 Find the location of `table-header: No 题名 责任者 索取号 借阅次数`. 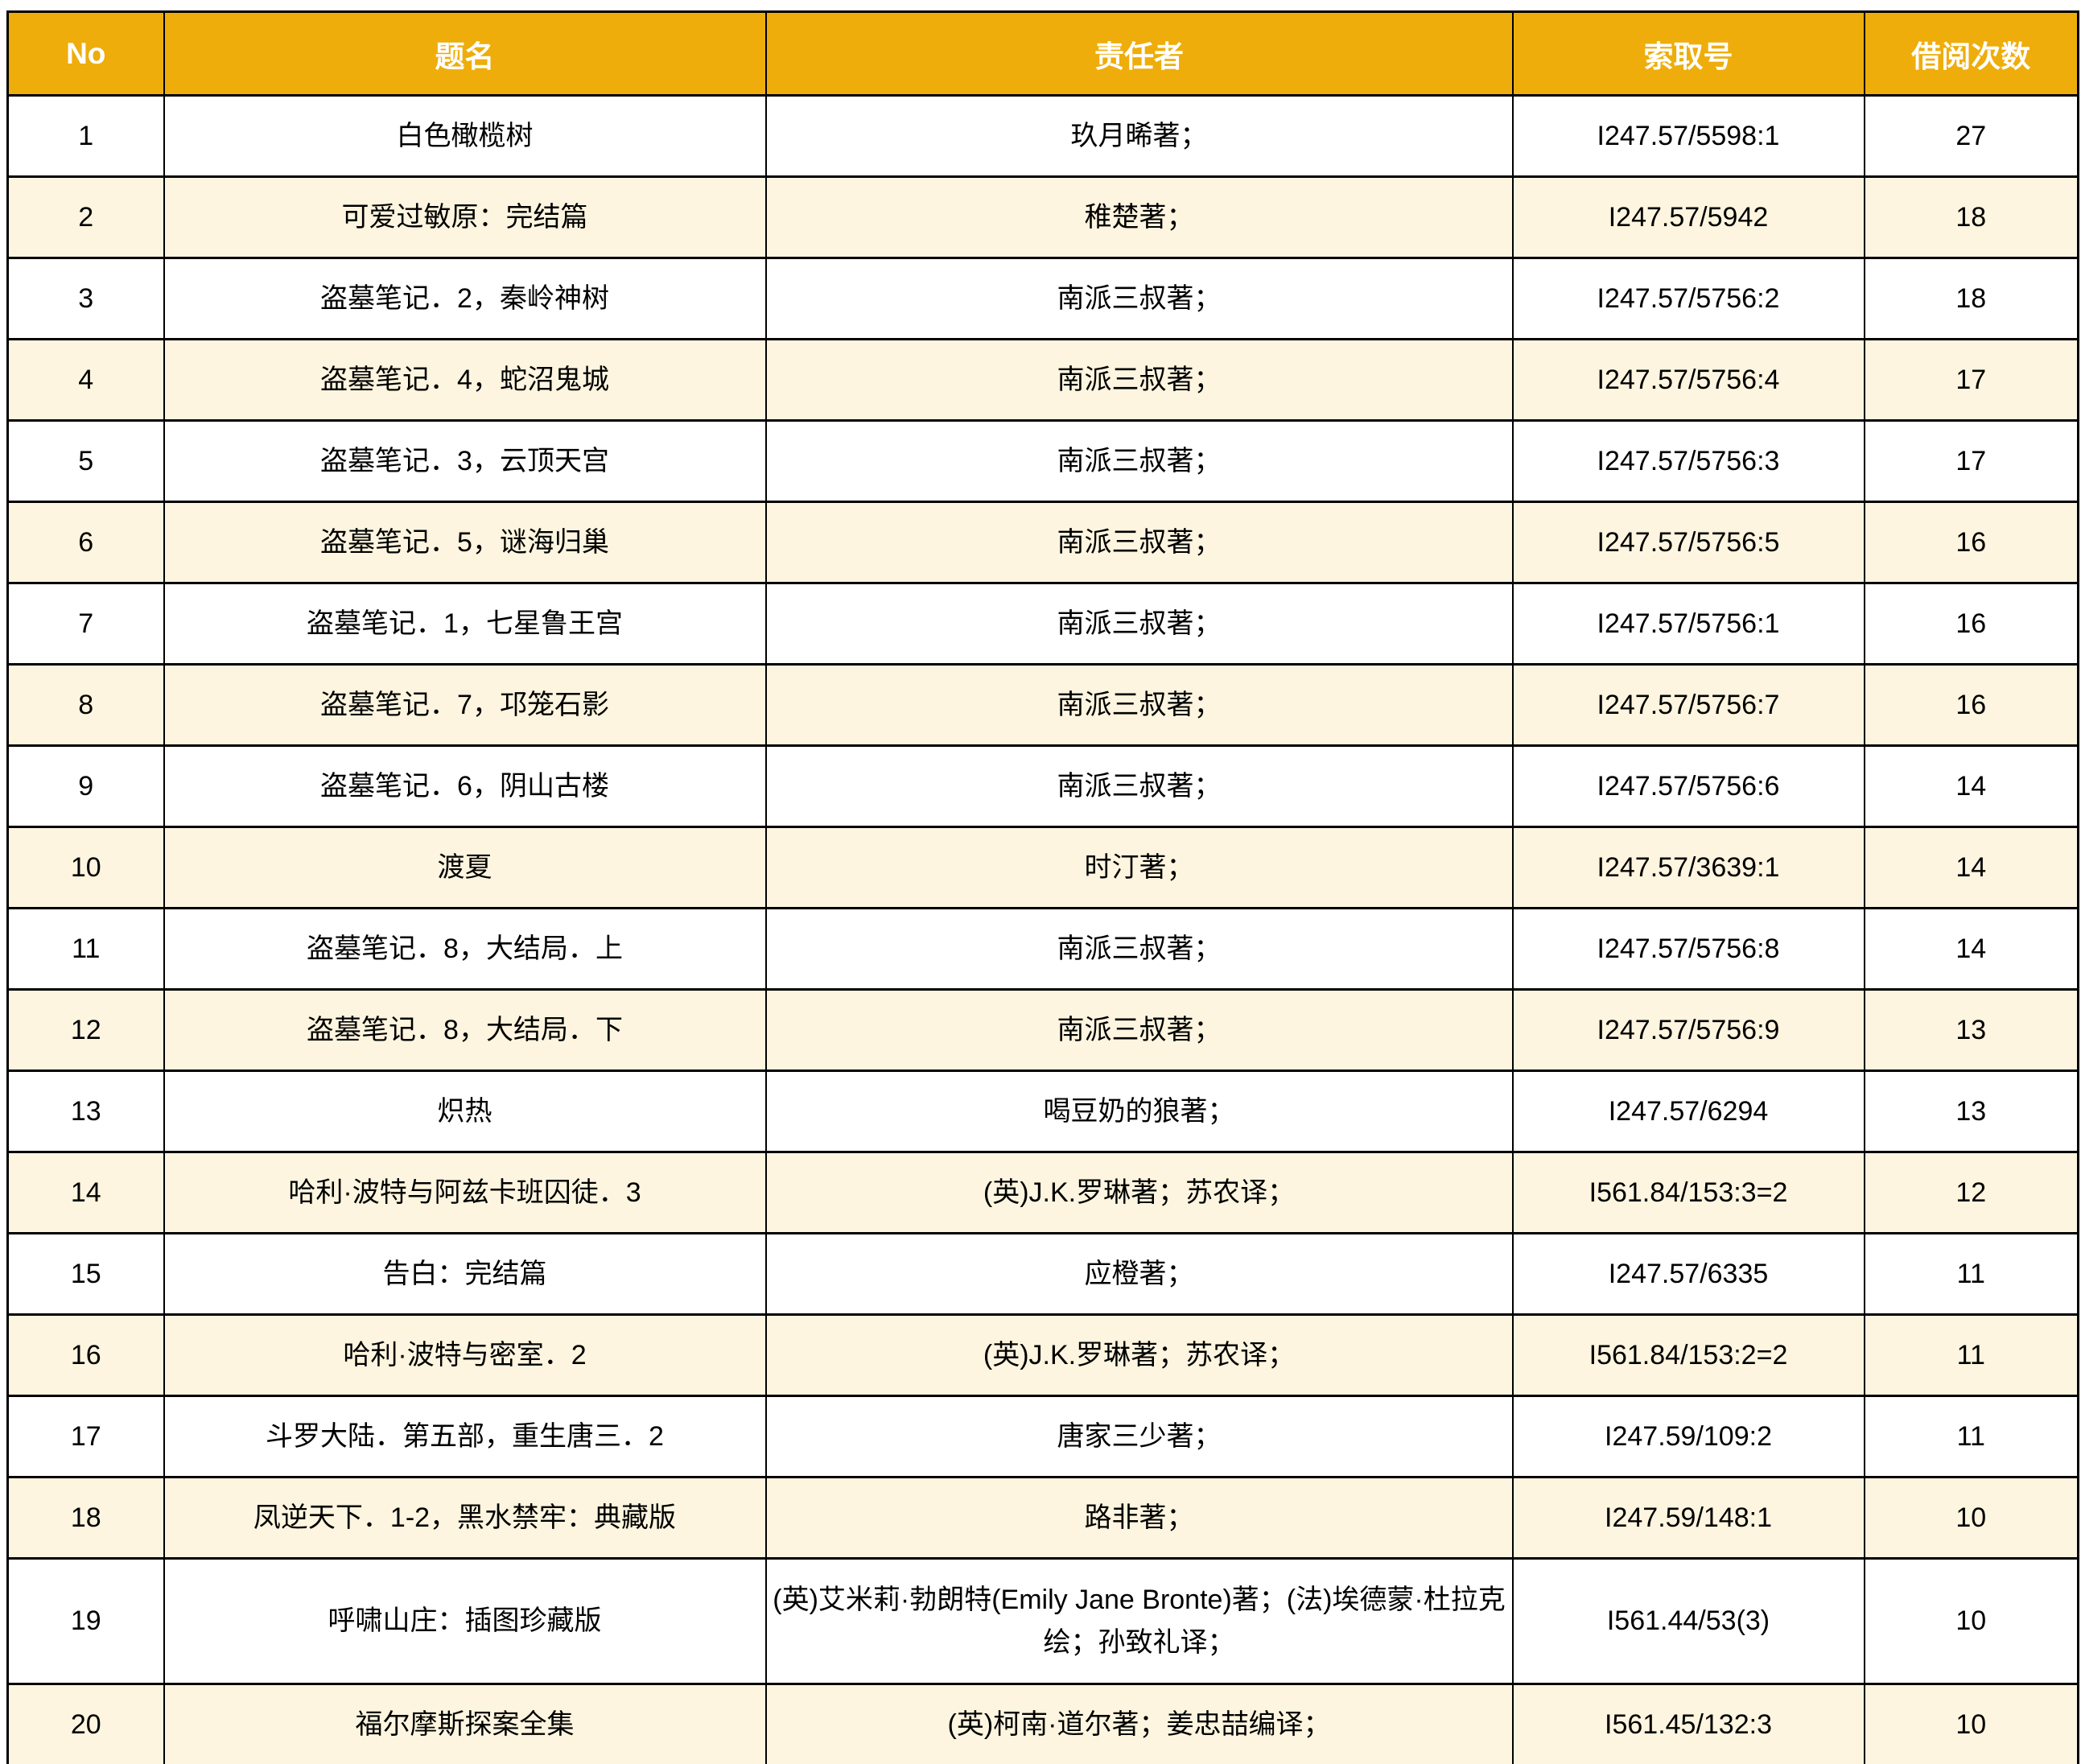

table-header: No 题名 责任者 索取号 借阅次数 is located at coordinates (1042, 53).